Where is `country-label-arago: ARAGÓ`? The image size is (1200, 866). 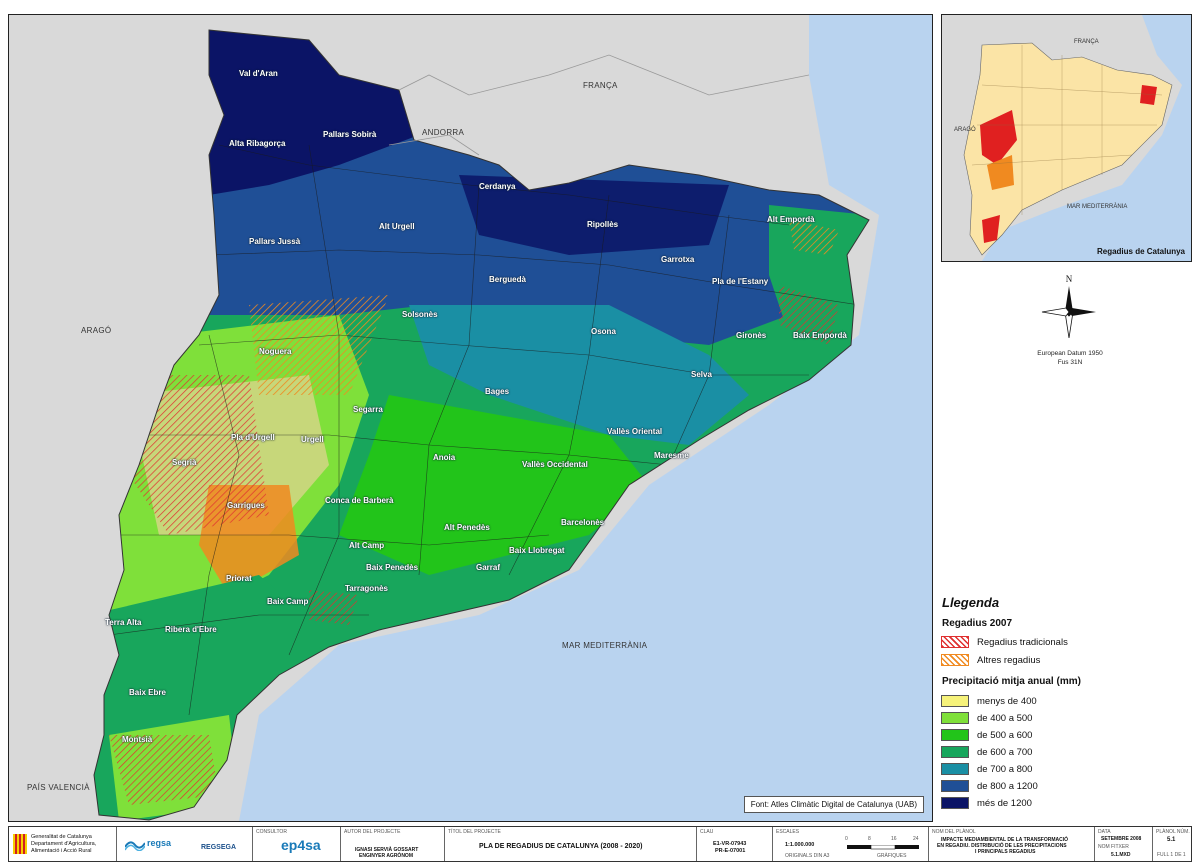 country-label-arago: ARAGÓ is located at coordinates (96, 330).